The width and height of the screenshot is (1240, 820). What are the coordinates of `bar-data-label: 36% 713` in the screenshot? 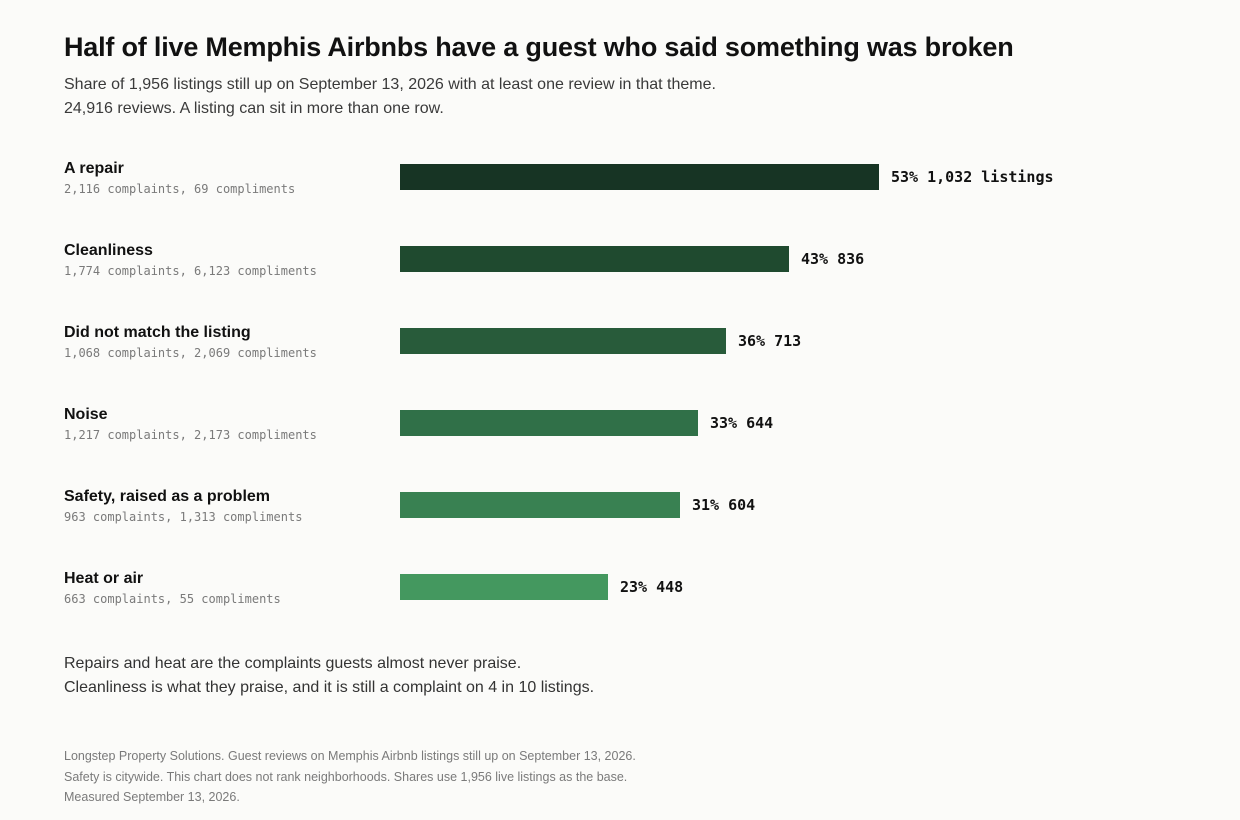 It's located at (769, 341).